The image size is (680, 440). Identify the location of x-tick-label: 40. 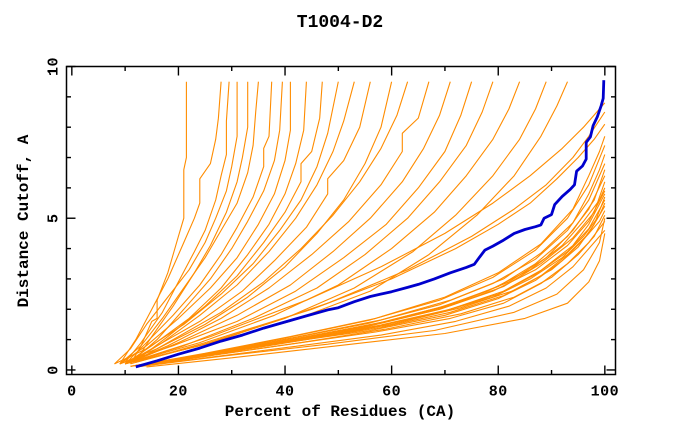
(285, 392).